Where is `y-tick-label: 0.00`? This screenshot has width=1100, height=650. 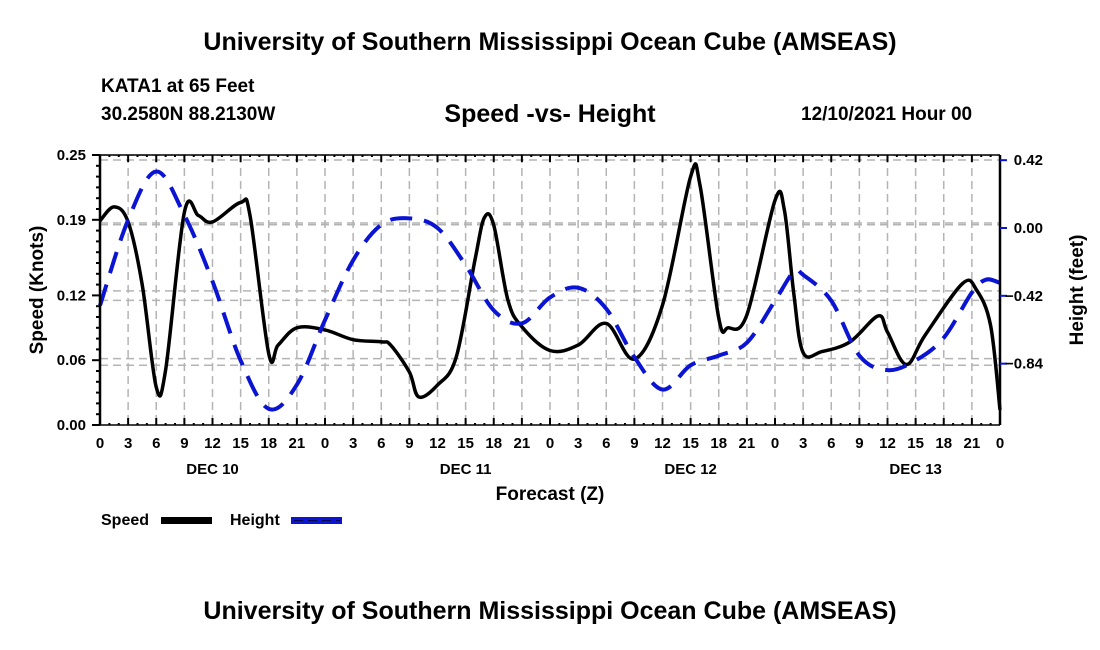 y-tick-label: 0.00 is located at coordinates (71, 425).